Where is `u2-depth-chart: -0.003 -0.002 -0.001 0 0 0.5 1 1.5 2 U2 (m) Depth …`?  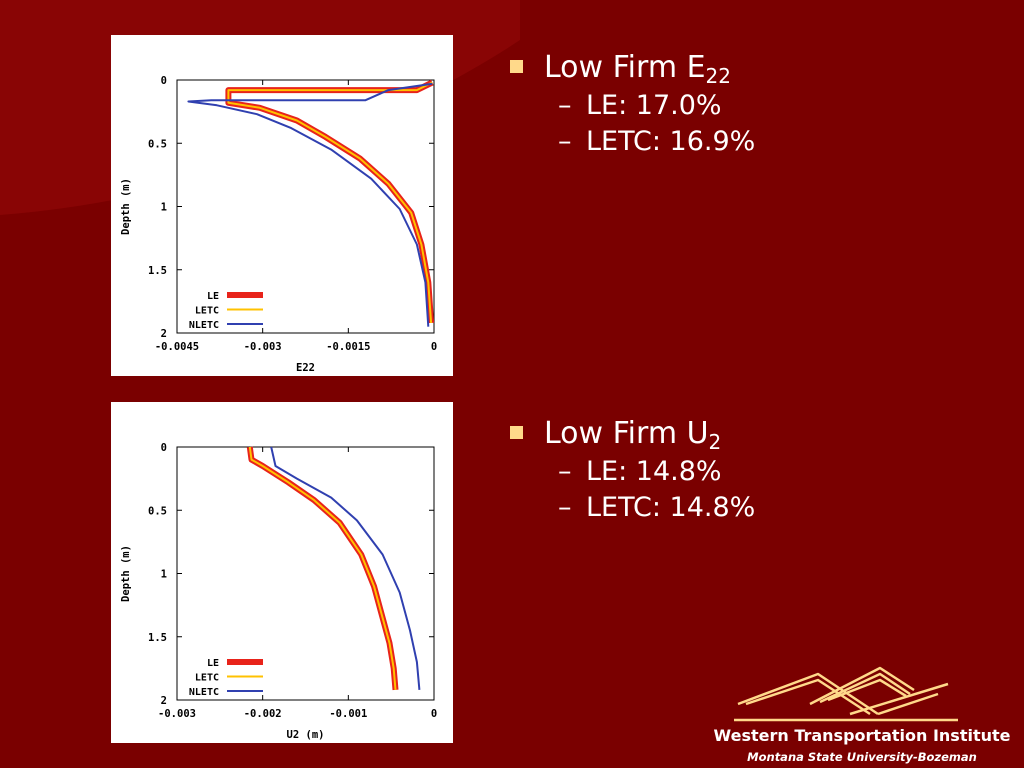 u2-depth-chart: -0.003 -0.002 -0.001 0 0 0.5 1 1.5 2 U2 (m) Depth … is located at coordinates (282, 572).